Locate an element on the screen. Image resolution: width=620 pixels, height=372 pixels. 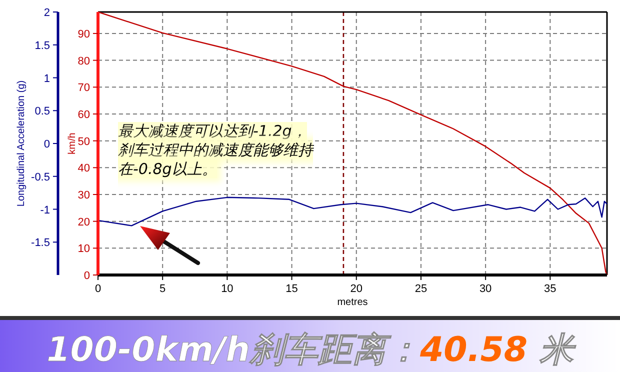
y-tick-label: 90 is located at coordinates (84, 34).